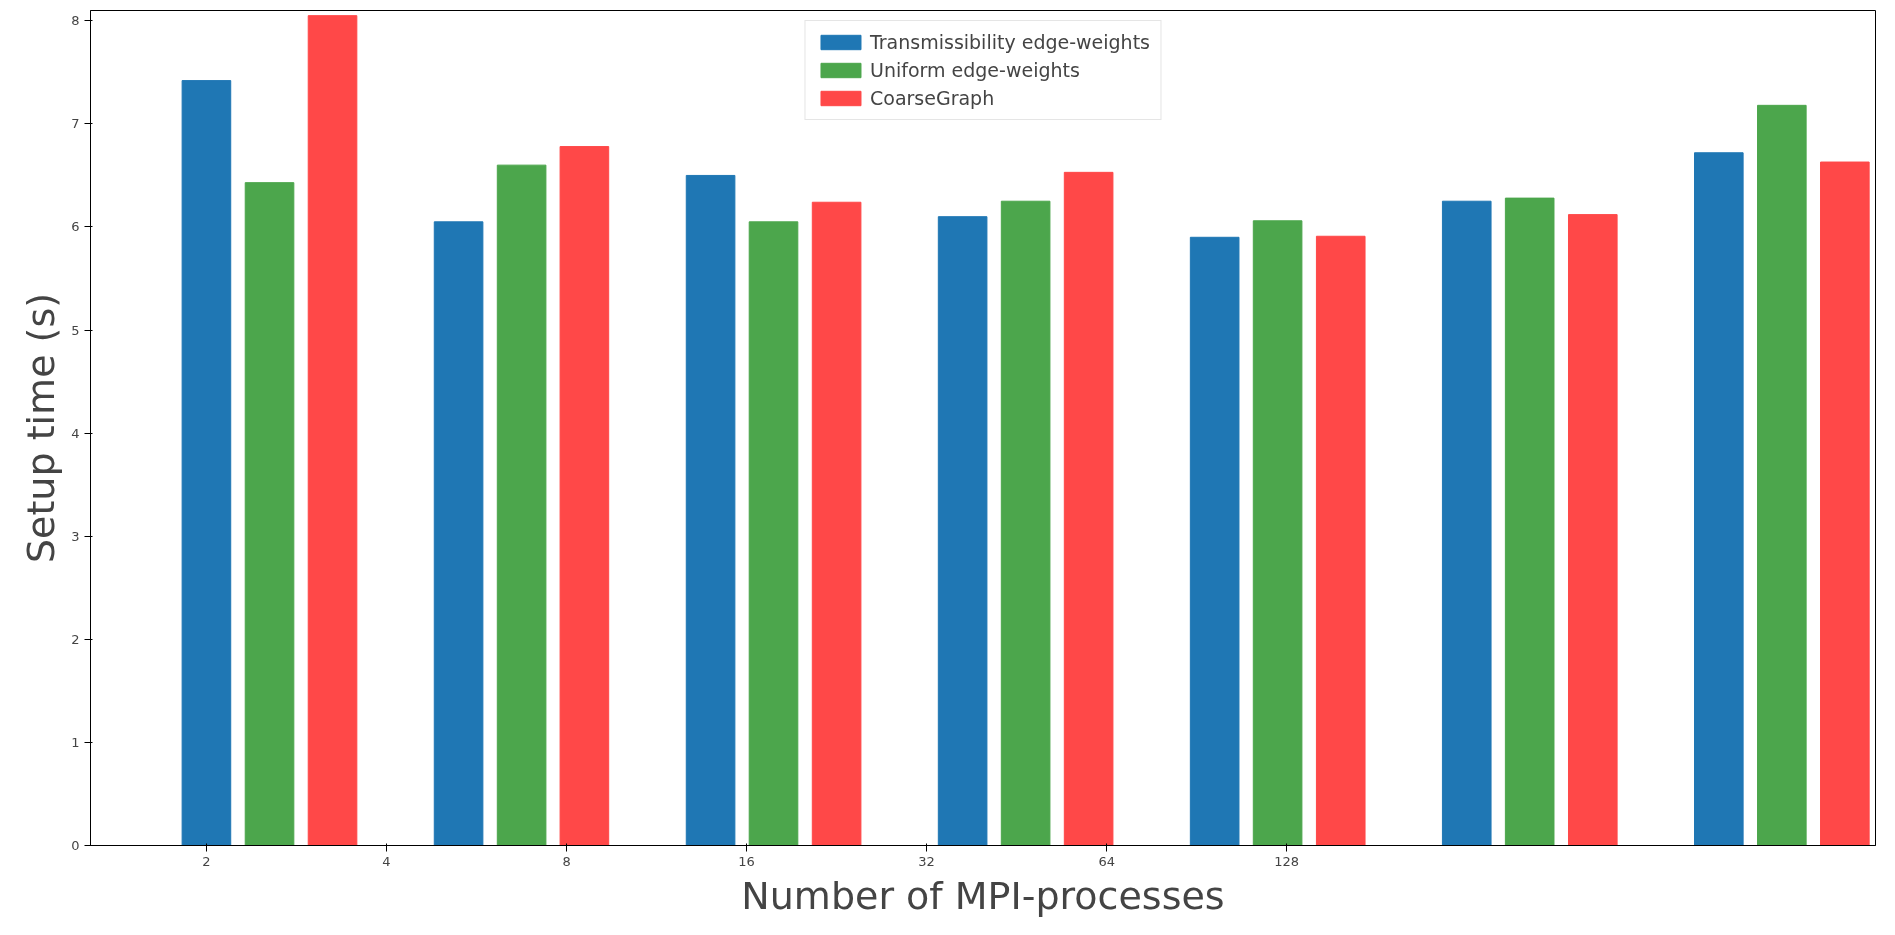 The width and height of the screenshot is (1895, 935). Describe the element at coordinates (75, 330) in the screenshot. I see `y-tick-label: 5` at that location.